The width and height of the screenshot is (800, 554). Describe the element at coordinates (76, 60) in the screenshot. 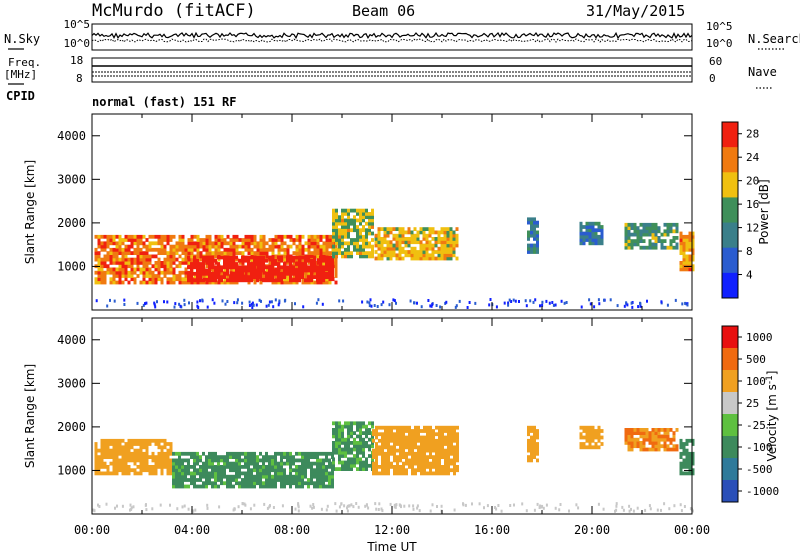

I see `freq-tick-top: 18` at that location.